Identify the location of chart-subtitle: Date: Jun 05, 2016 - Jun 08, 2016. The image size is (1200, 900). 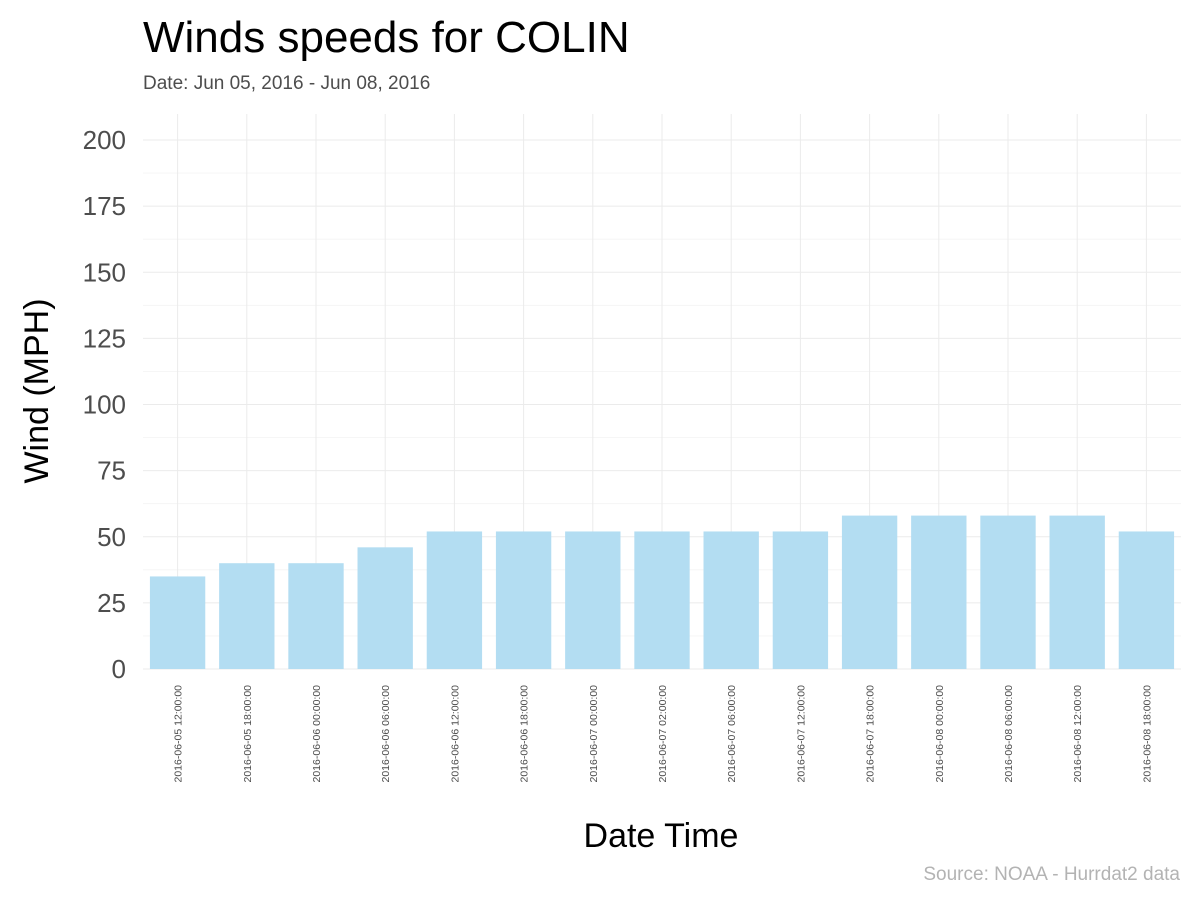
(286, 83).